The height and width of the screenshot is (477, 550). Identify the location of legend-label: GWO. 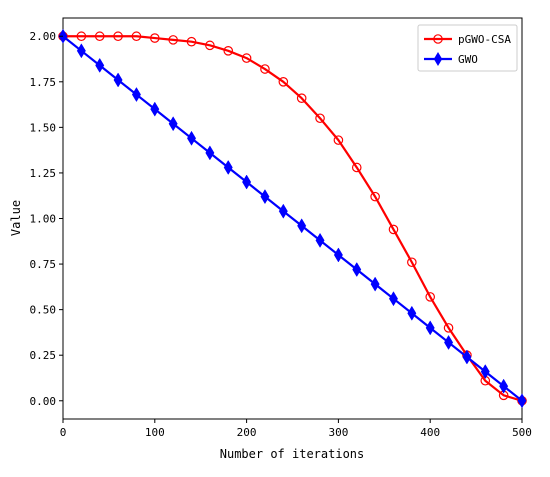
(468, 59).